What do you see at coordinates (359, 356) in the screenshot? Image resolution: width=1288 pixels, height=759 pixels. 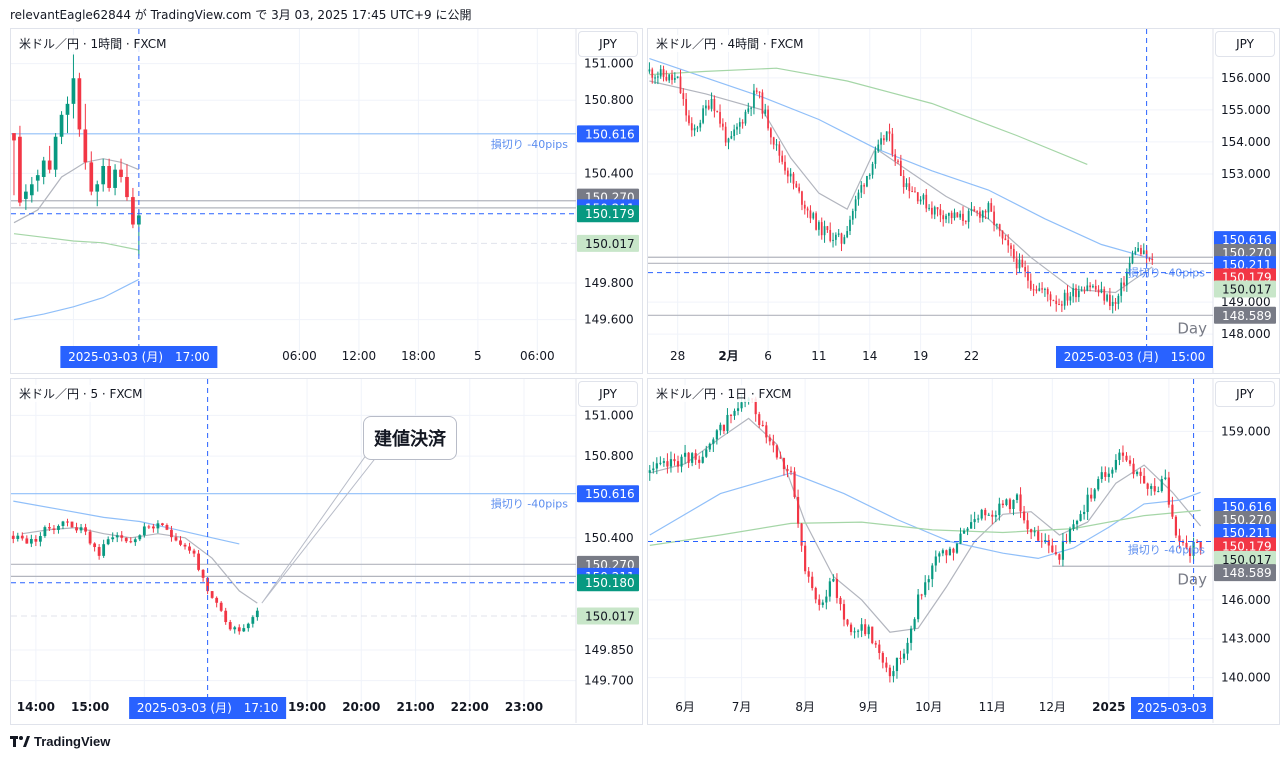 I see `time-tick-label: 12:00` at bounding box center [359, 356].